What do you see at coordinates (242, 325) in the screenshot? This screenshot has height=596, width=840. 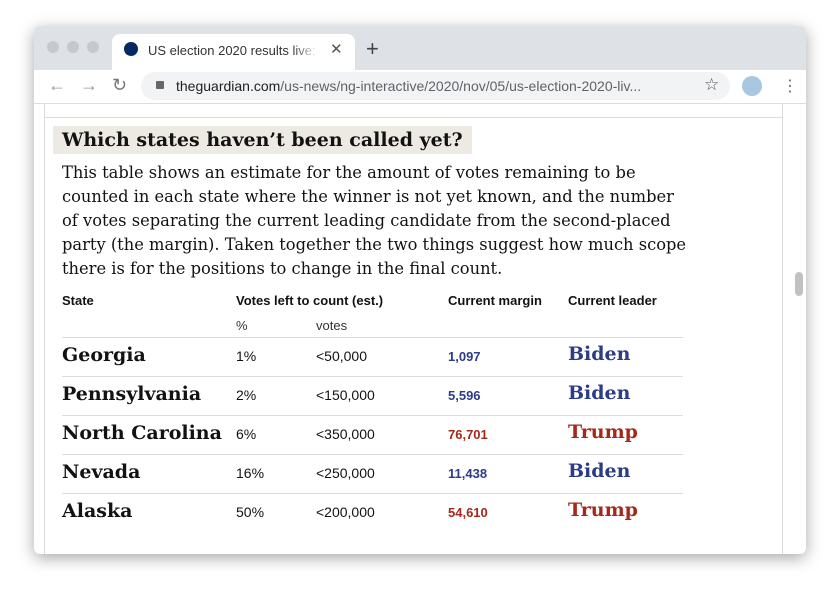 I see `column-subheader: %` at bounding box center [242, 325].